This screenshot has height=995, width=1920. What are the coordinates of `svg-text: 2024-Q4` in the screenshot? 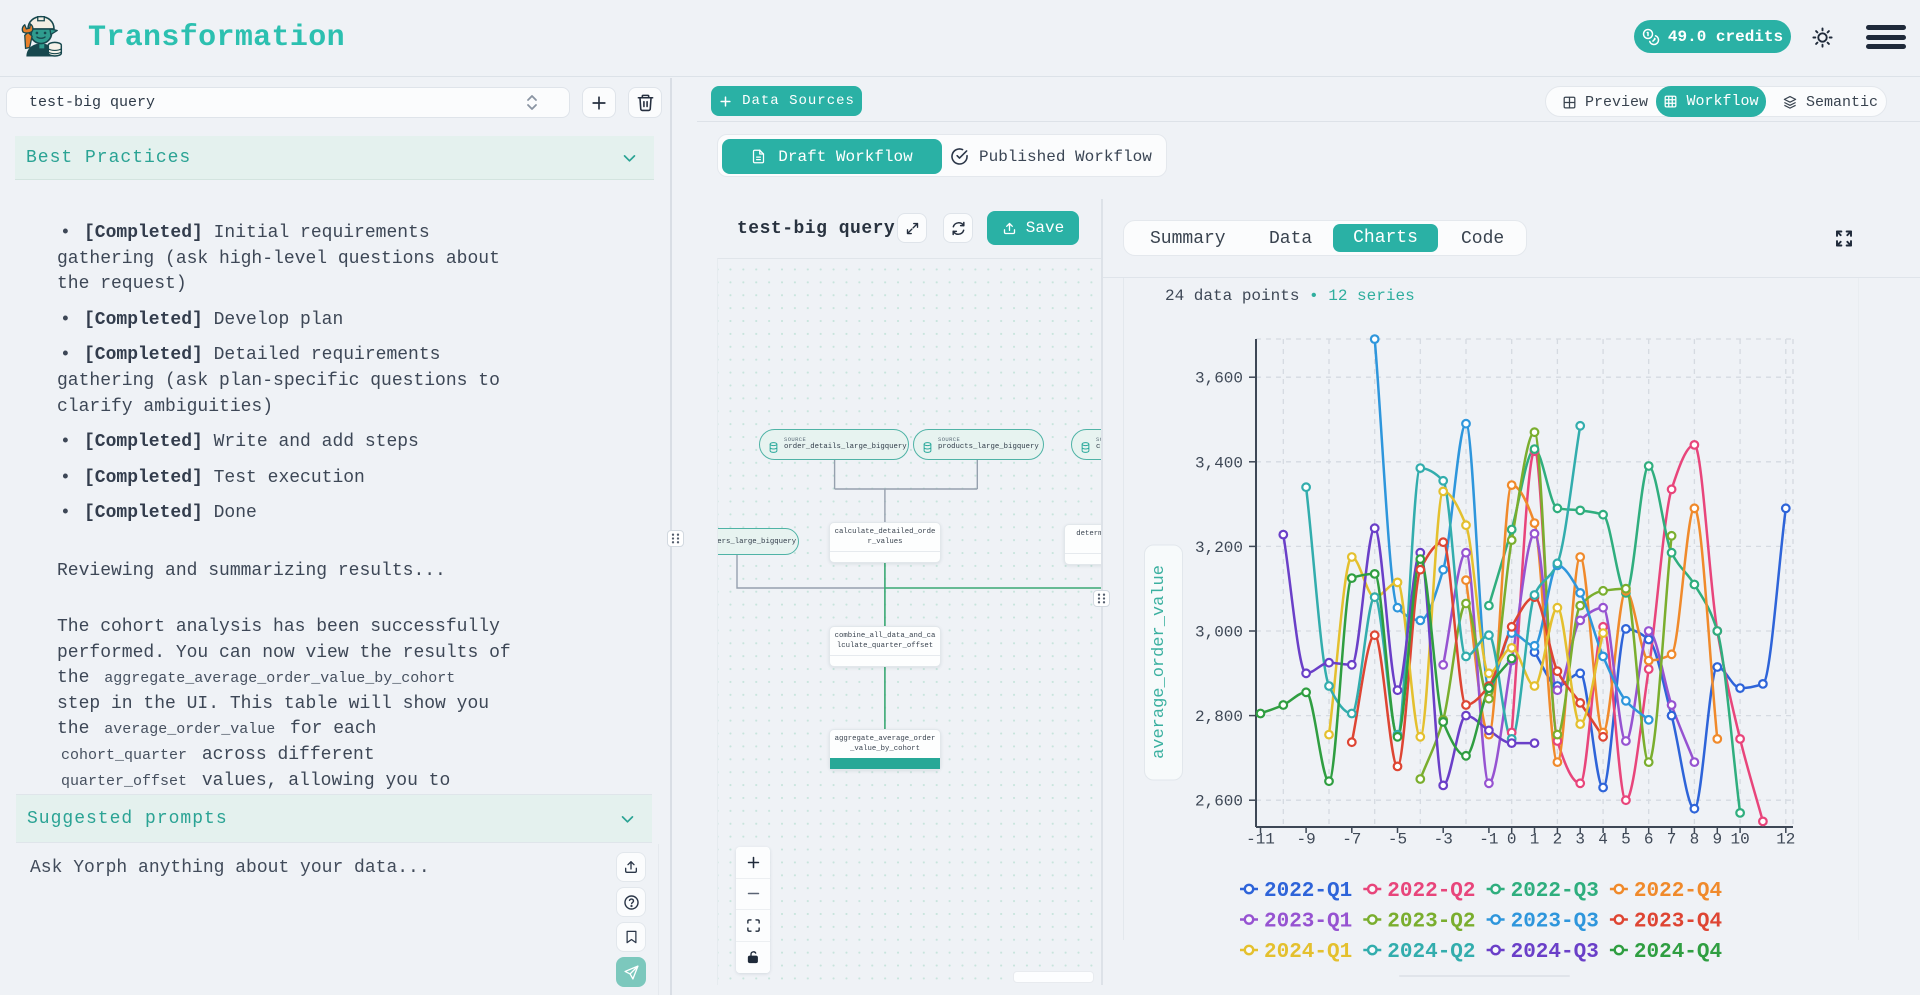 It's located at (1678, 952).